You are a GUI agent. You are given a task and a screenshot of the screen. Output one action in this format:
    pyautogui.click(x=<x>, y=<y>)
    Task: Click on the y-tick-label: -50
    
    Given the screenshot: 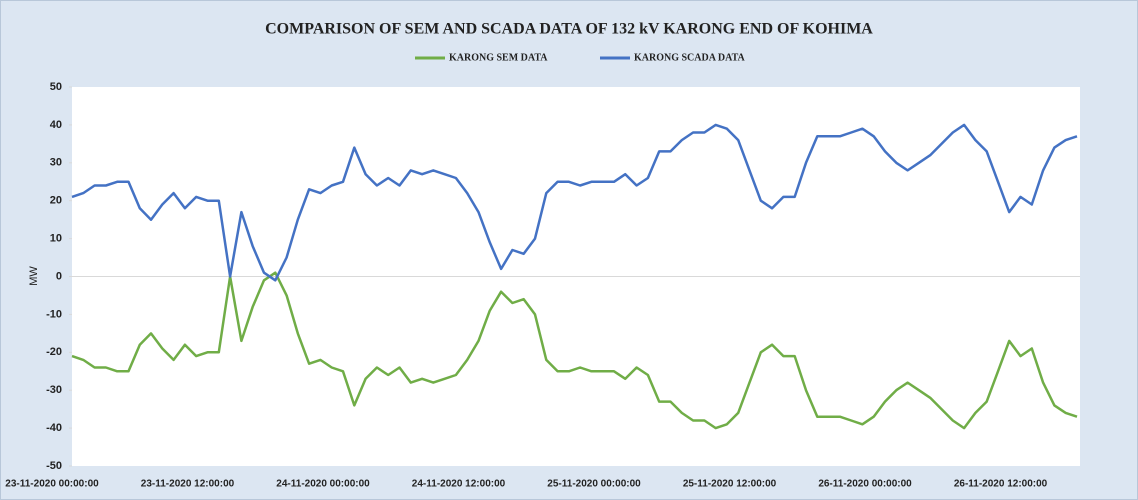 What is the action you would take?
    pyautogui.click(x=54, y=466)
    